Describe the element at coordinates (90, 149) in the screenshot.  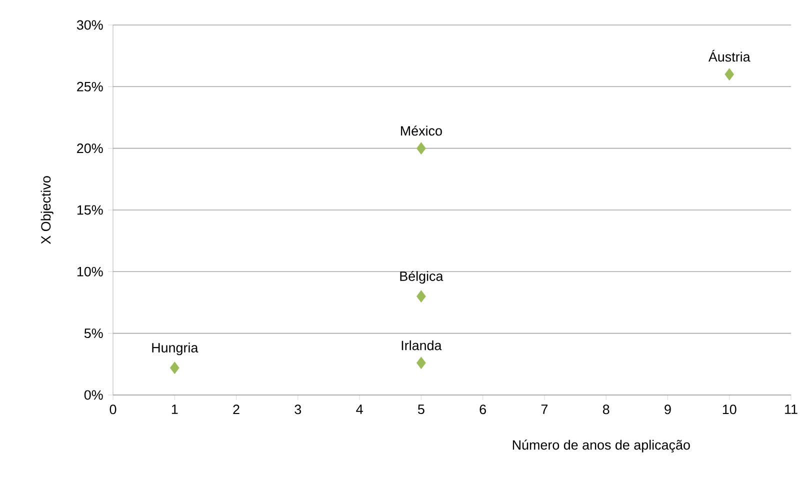
I see `y-tick-label: 20%` at that location.